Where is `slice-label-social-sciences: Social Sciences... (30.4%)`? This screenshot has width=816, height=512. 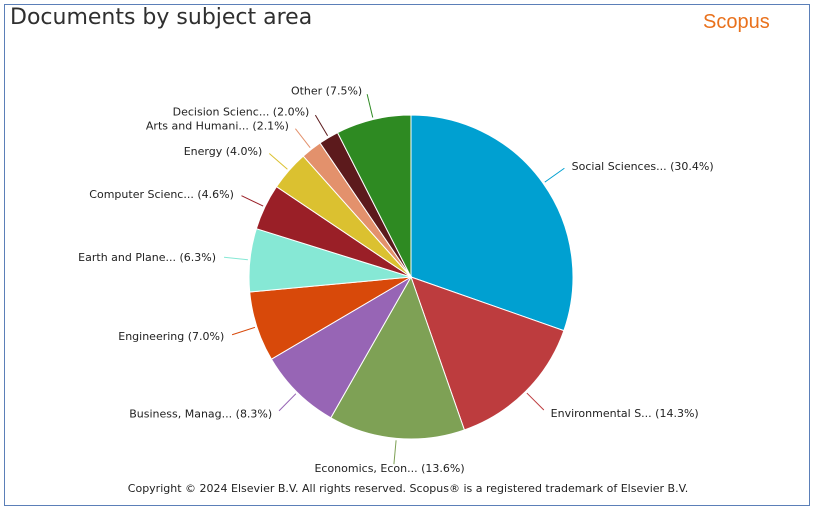
slice-label-social-sciences: Social Sciences... (30.4%) is located at coordinates (643, 166).